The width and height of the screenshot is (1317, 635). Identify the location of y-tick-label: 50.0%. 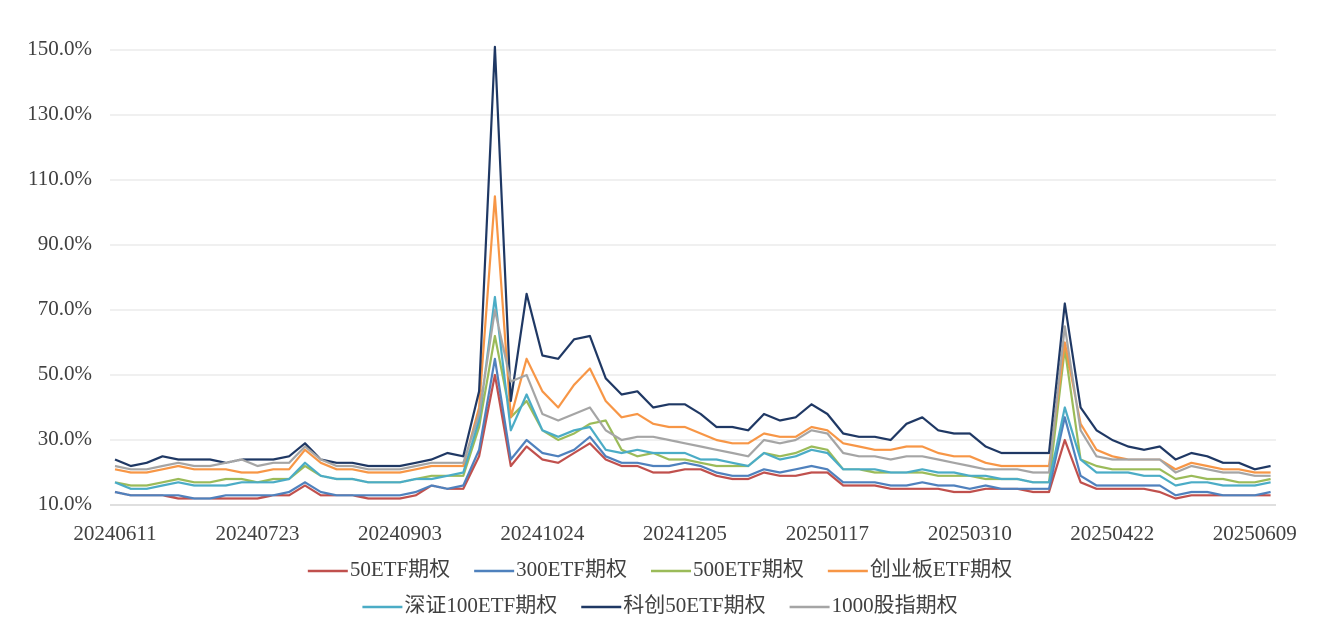
(65, 373).